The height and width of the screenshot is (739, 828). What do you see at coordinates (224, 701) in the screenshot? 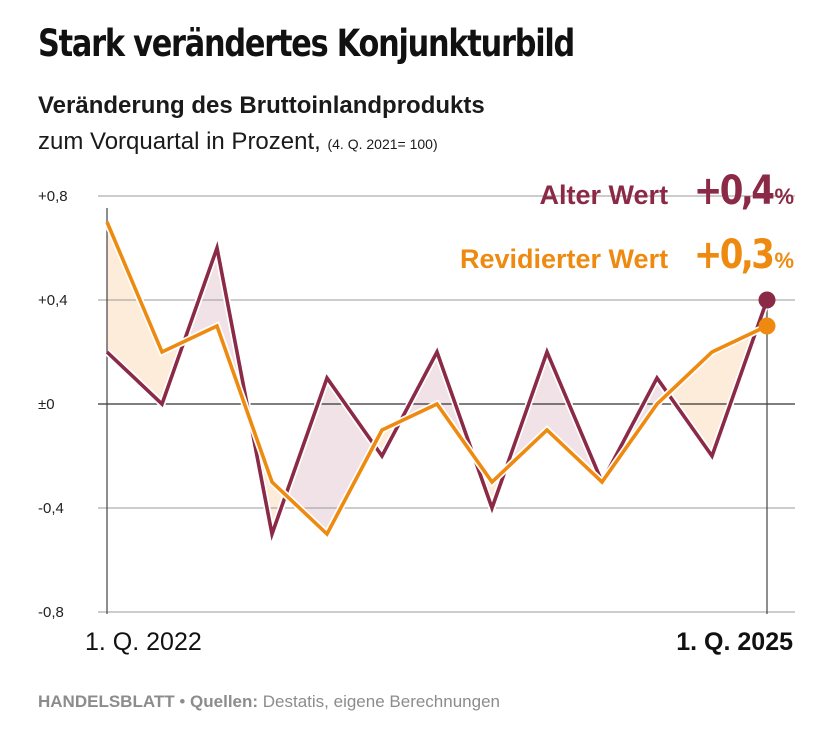
I see `source-label: Quellen:` at bounding box center [224, 701].